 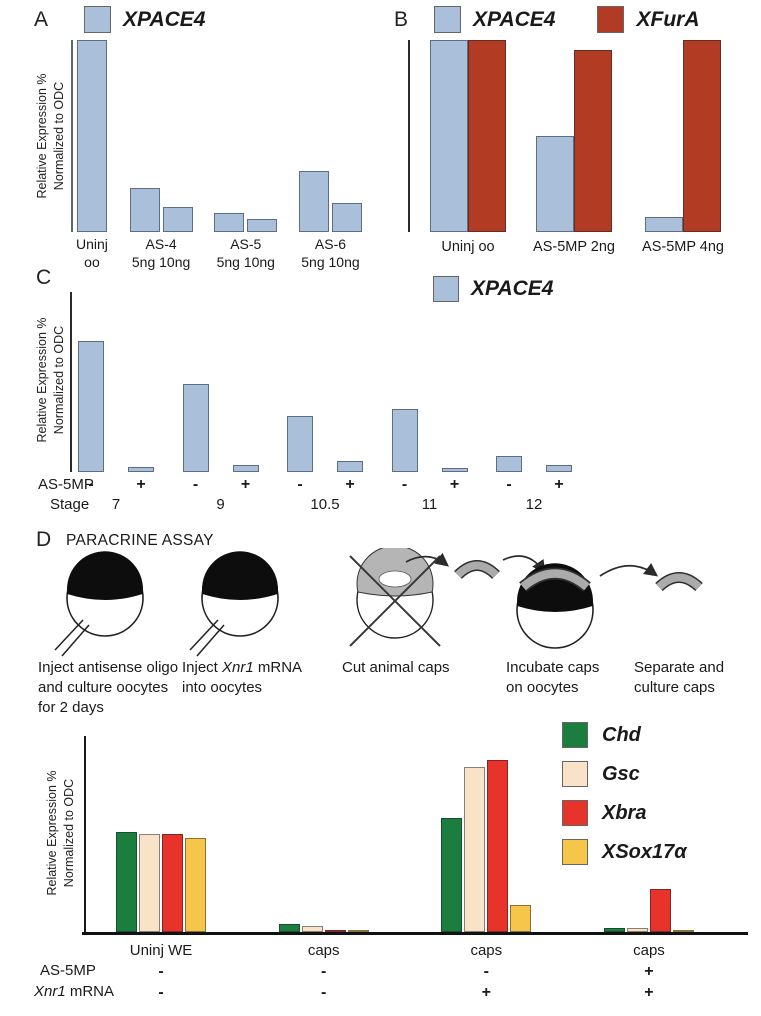 I want to click on legend-item-xbra: Xbra, so click(x=604, y=813).